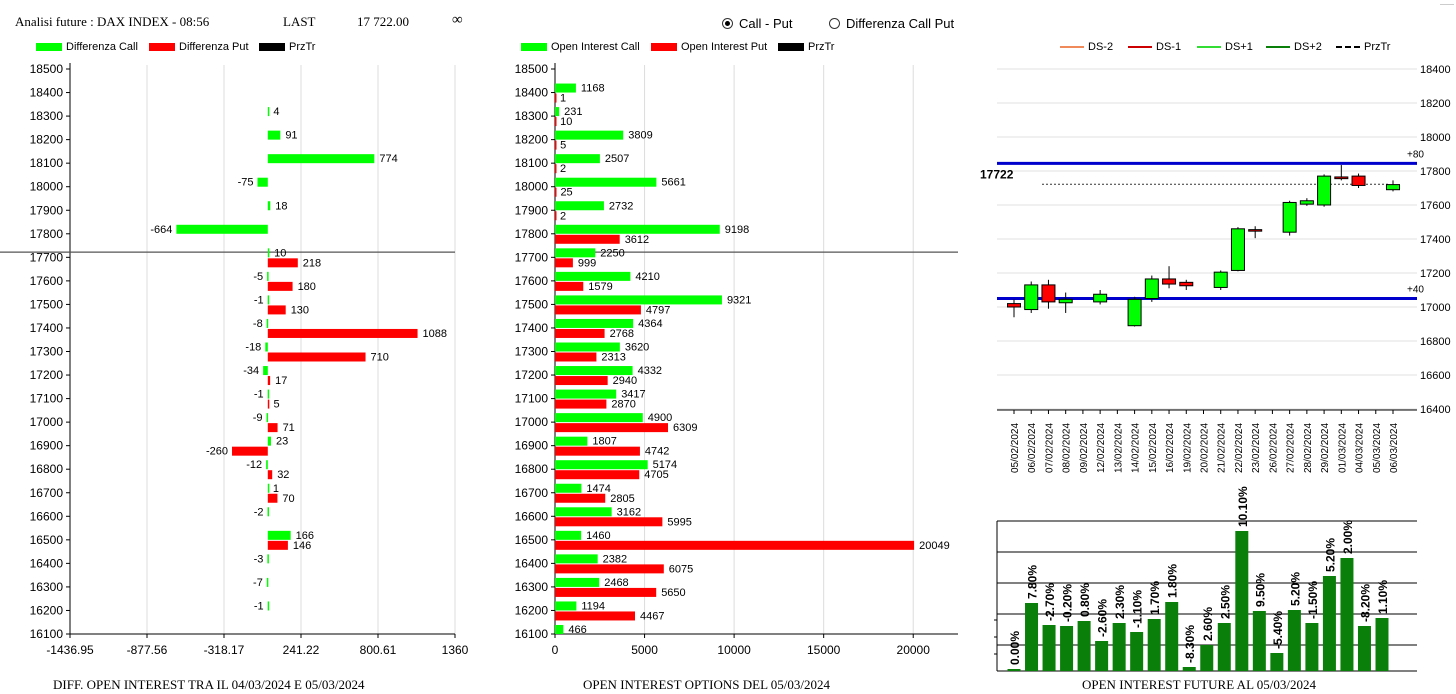  What do you see at coordinates (629, 512) in the screenshot?
I see `bar-value-label: 3162` at bounding box center [629, 512].